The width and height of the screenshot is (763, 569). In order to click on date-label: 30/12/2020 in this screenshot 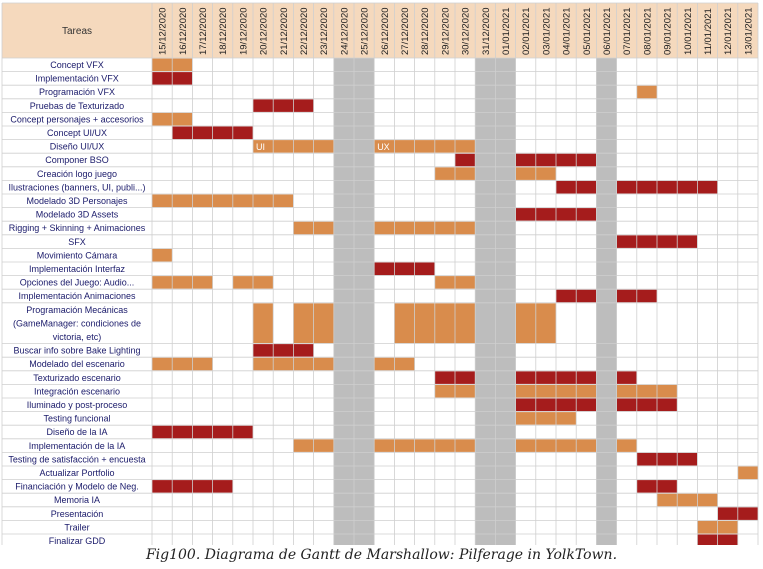, I will do `click(466, 31)`.